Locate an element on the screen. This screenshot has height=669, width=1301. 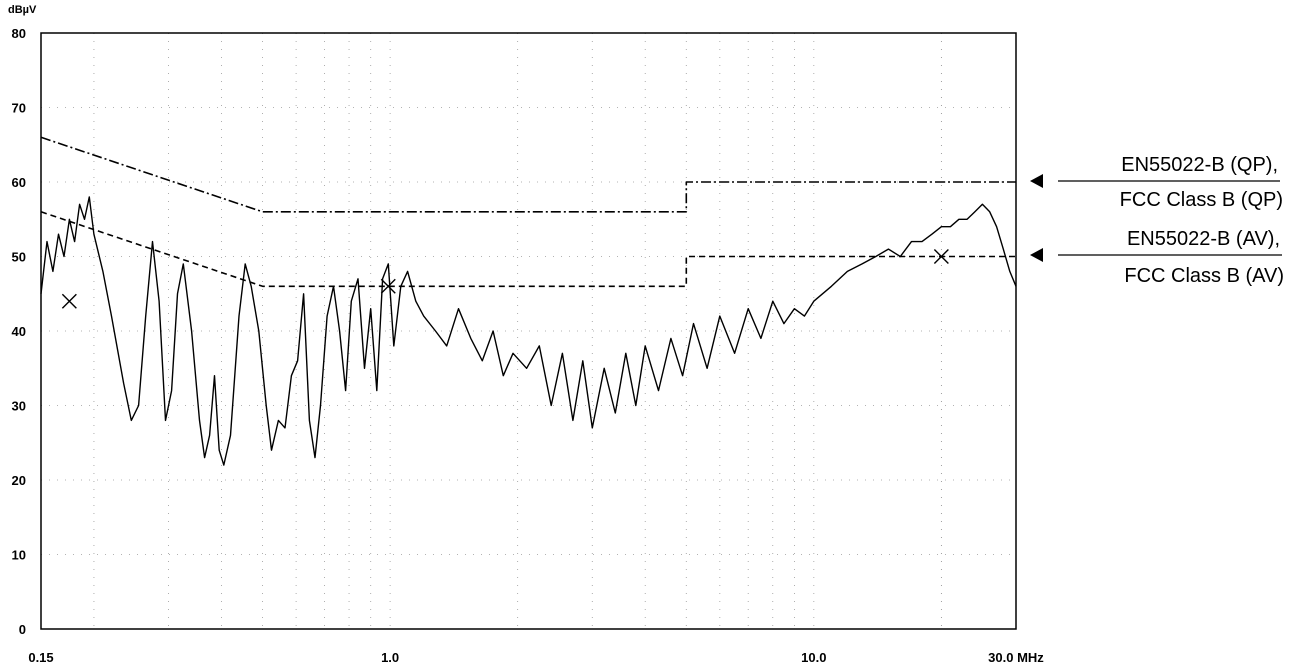
y-tick-label-7: 70 is located at coordinates (19, 108).